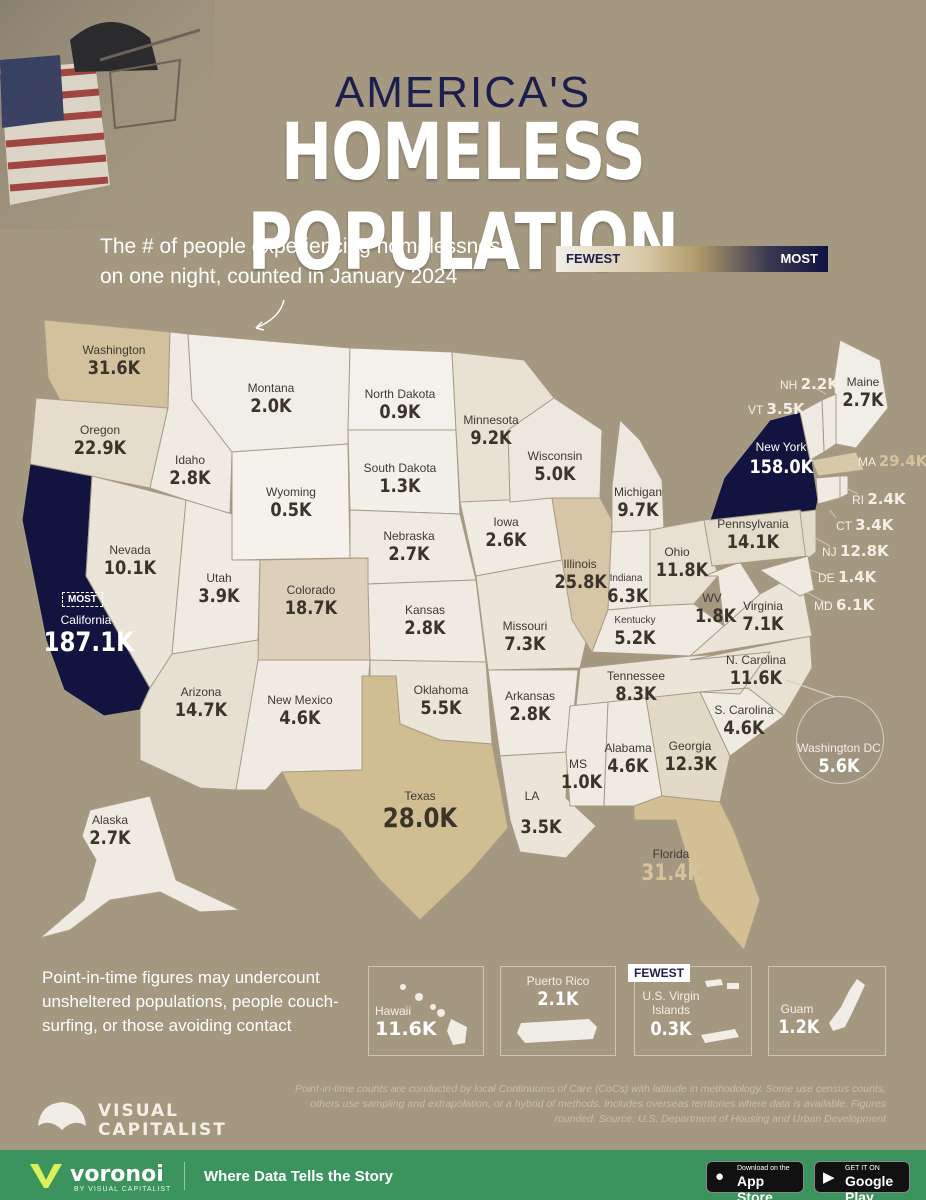 The height and width of the screenshot is (1200, 926). I want to click on label-new-mexico: New Mexico 4.6K, so click(300, 711).